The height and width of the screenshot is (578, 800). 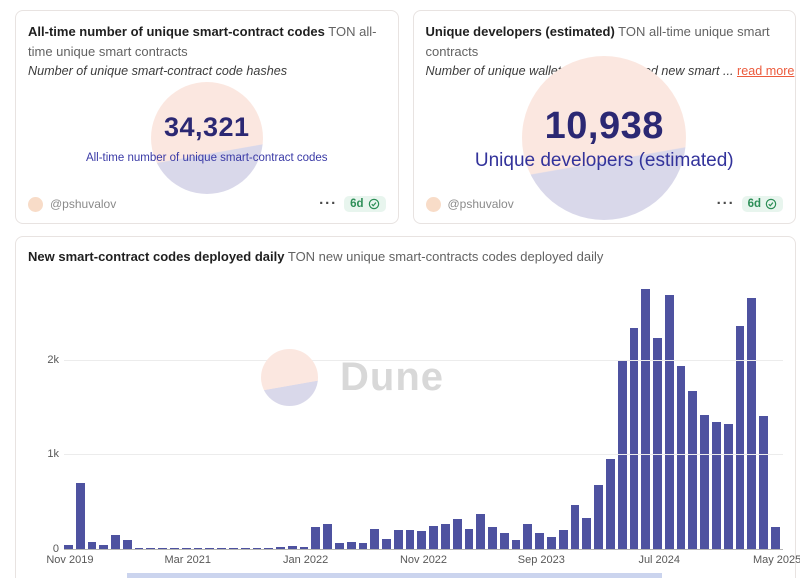 I want to click on counter-block: 10,938 Unique developers (estimated), so click(x=604, y=138).